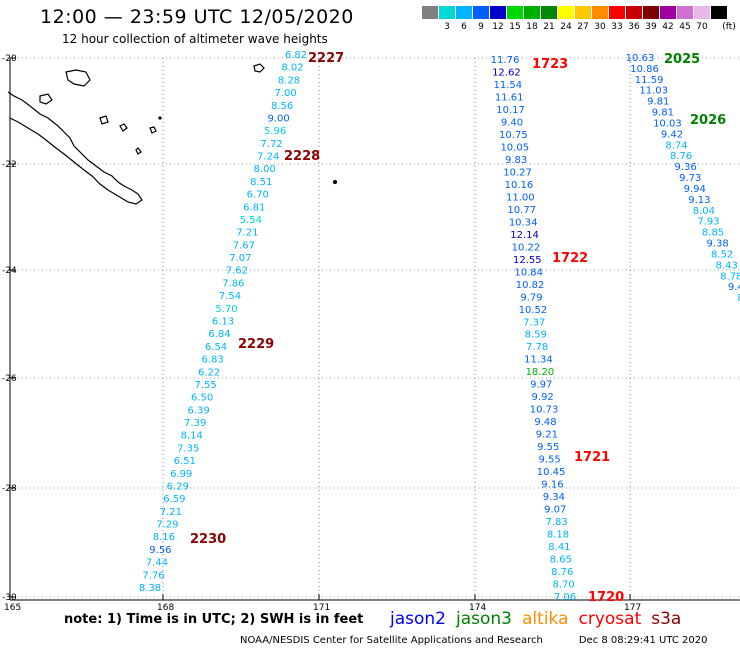 This screenshot has height=650, width=740. What do you see at coordinates (223, 322) in the screenshot?
I see `swh-value: 6.13` at bounding box center [223, 322].